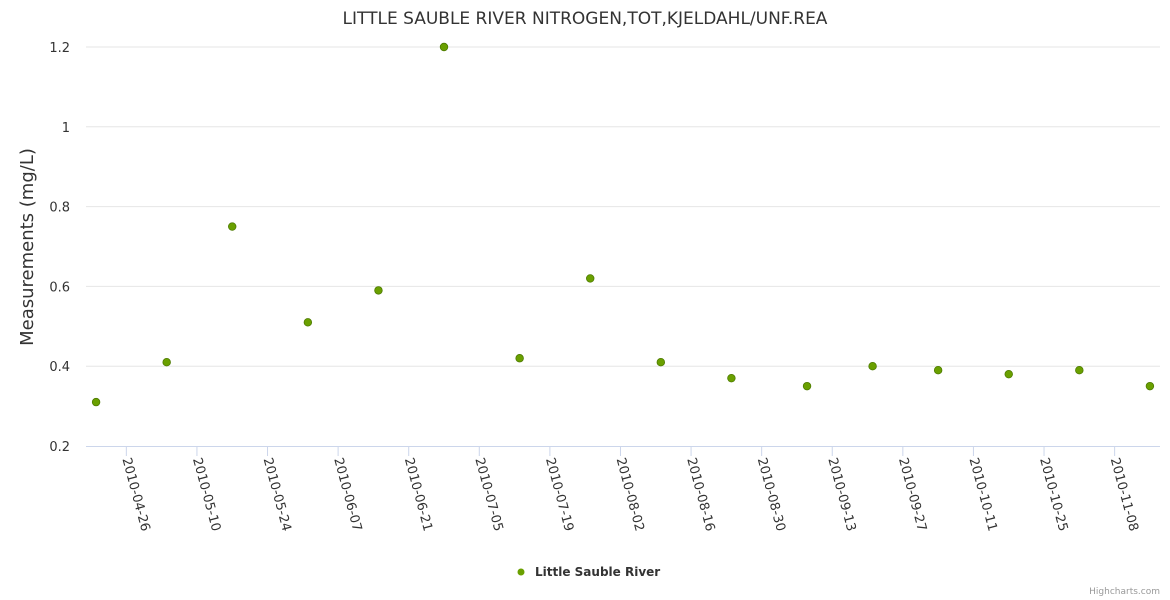  Describe the element at coordinates (841, 494) in the screenshot. I see `x-tick-label: 2010-09-13` at that location.